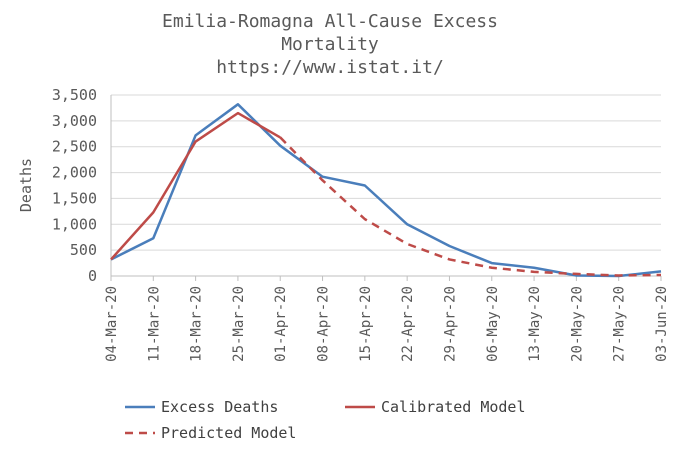 The height and width of the screenshot is (459, 681). What do you see at coordinates (453, 407) in the screenshot?
I see `legend-label: Calibrated Model` at bounding box center [453, 407].